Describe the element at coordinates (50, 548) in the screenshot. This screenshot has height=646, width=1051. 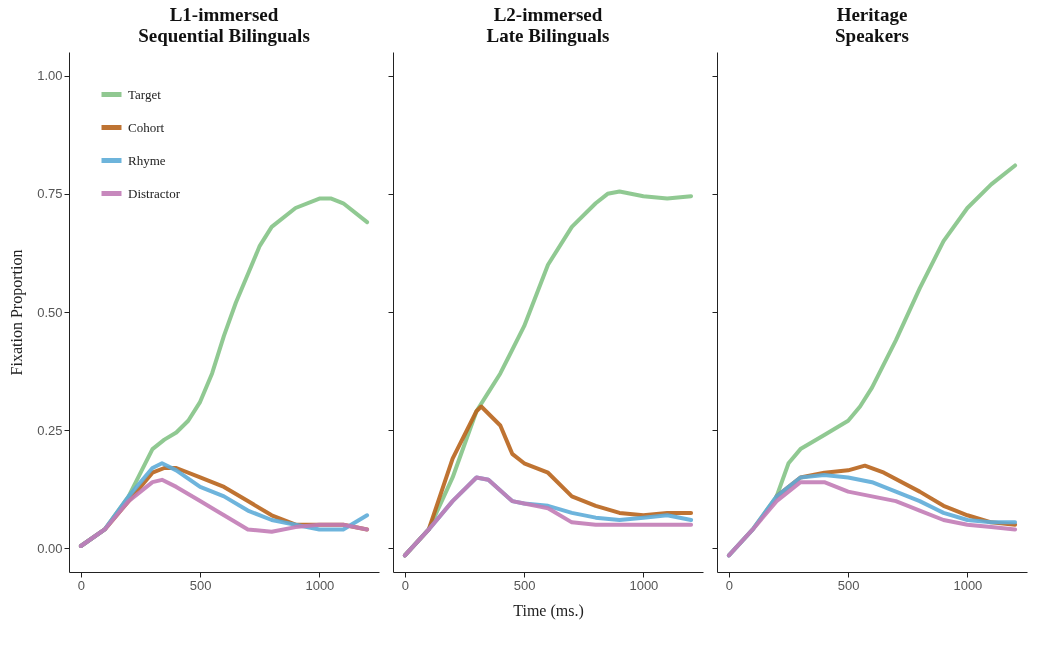
I see `y-tick-label: 0.00` at that location.